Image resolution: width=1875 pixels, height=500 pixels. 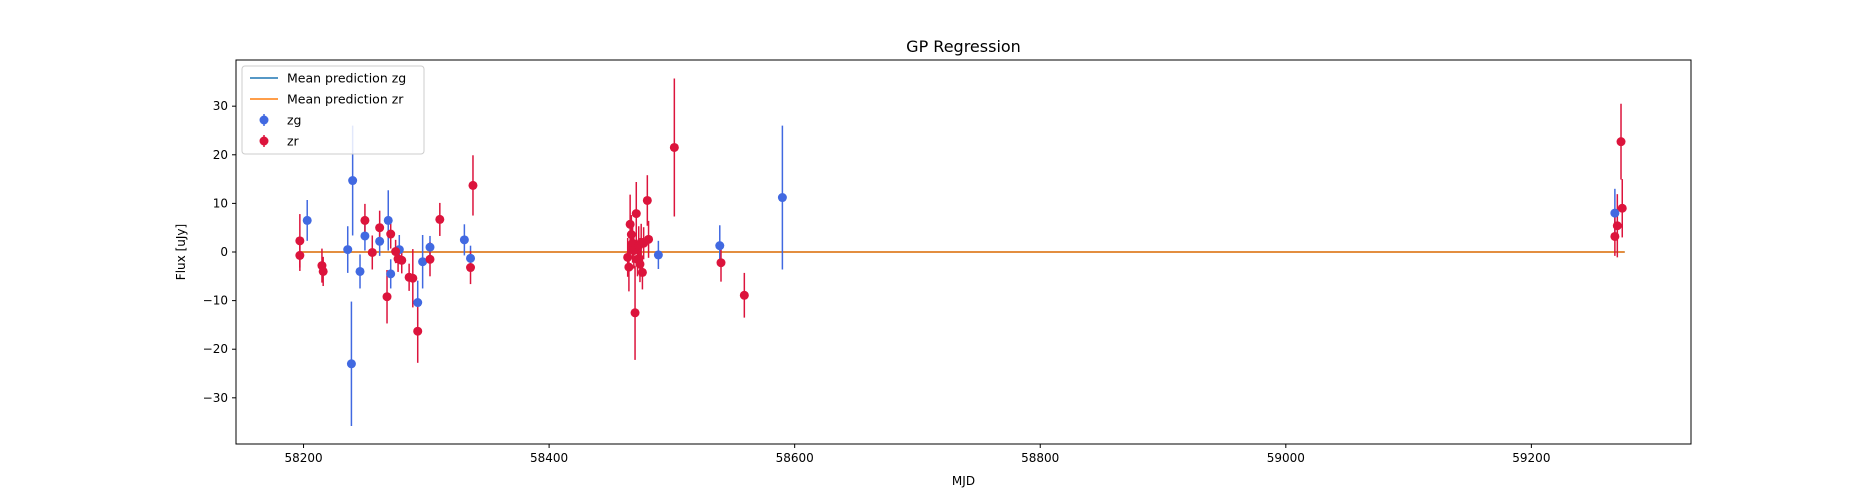 I want to click on x-axis-label: MJD, so click(x=963, y=481).